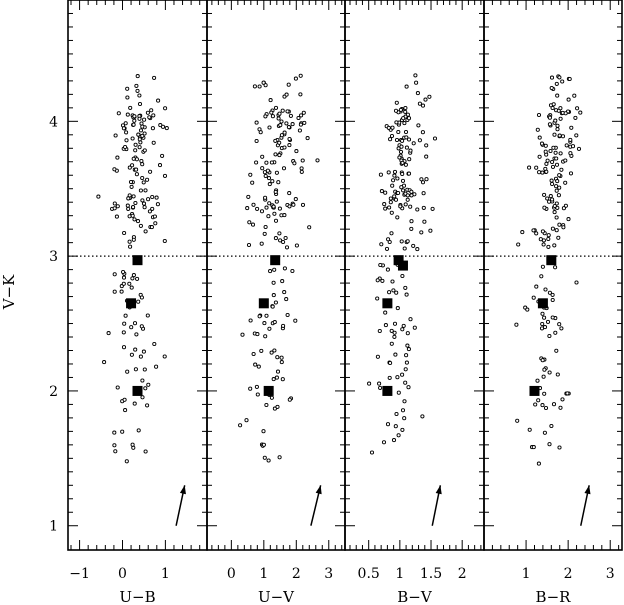 The image size is (624, 605). What do you see at coordinates (53, 257) in the screenshot?
I see `y-tick-label: 3` at bounding box center [53, 257].